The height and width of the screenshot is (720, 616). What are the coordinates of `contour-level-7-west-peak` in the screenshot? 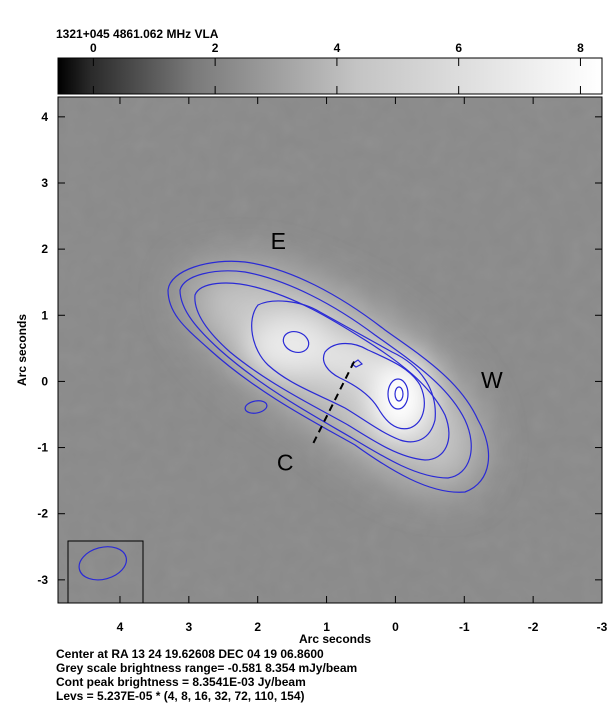 It's located at (399, 394).